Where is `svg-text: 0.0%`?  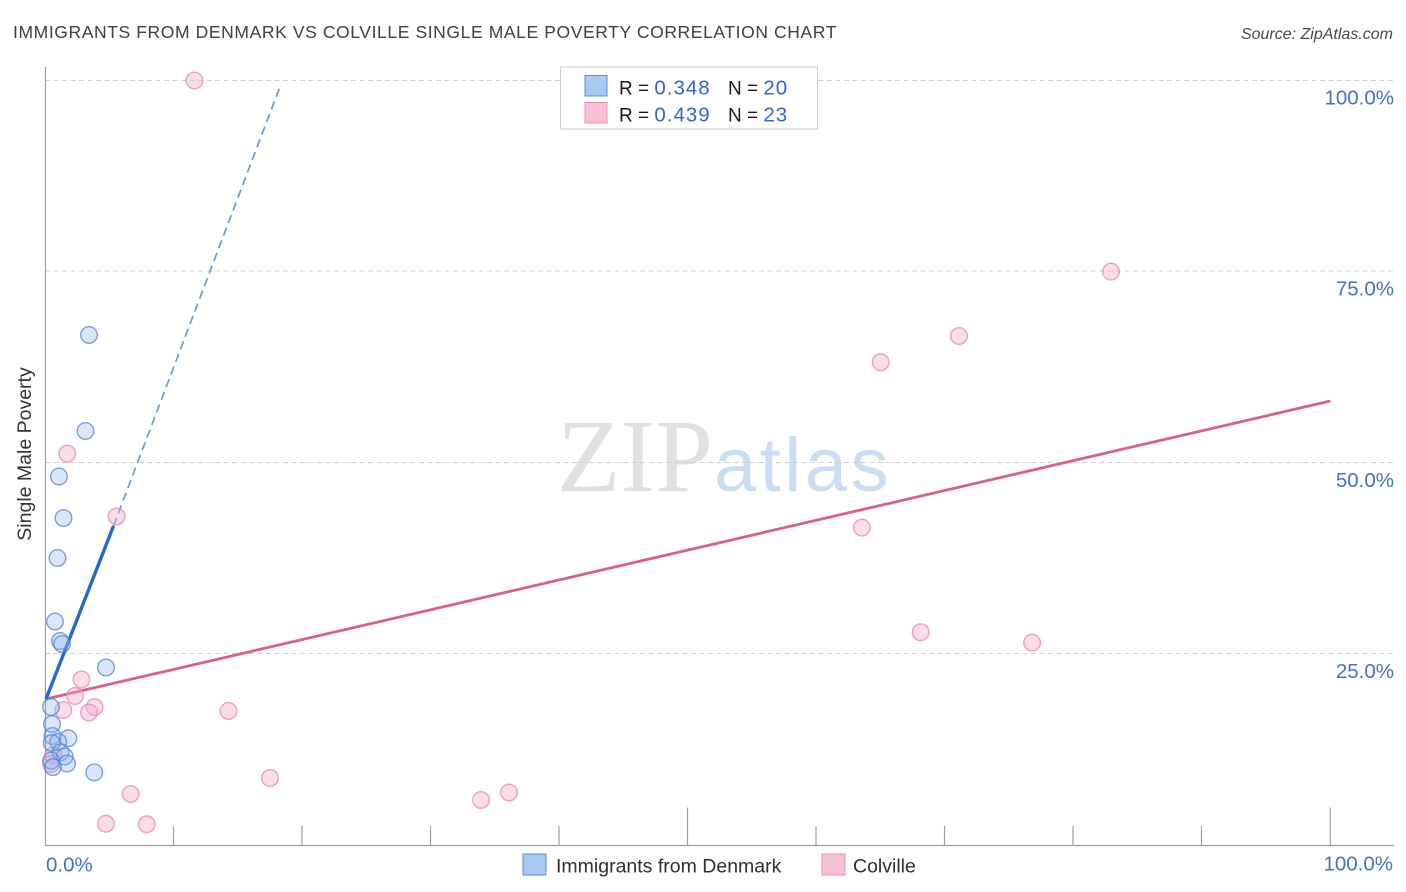
svg-text: 0.0% is located at coordinates (69, 865).